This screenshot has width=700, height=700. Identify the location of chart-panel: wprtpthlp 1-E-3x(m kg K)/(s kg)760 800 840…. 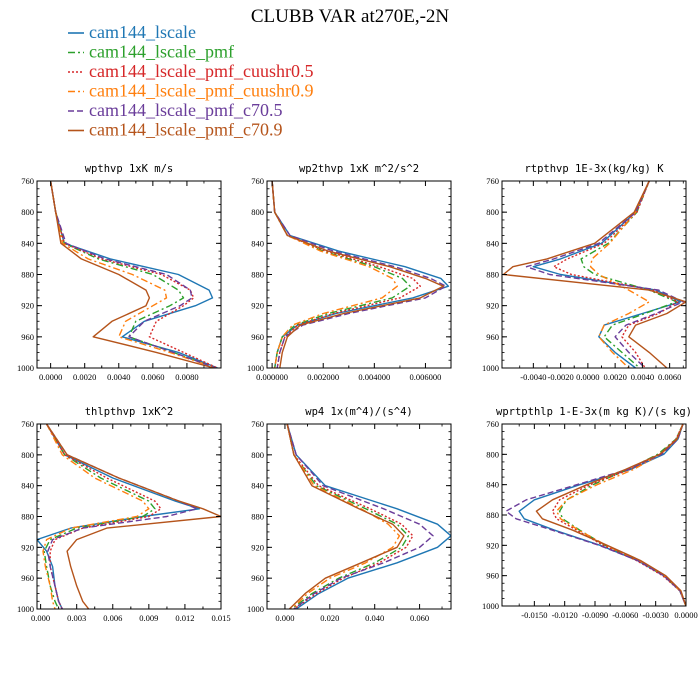
(590, 513).